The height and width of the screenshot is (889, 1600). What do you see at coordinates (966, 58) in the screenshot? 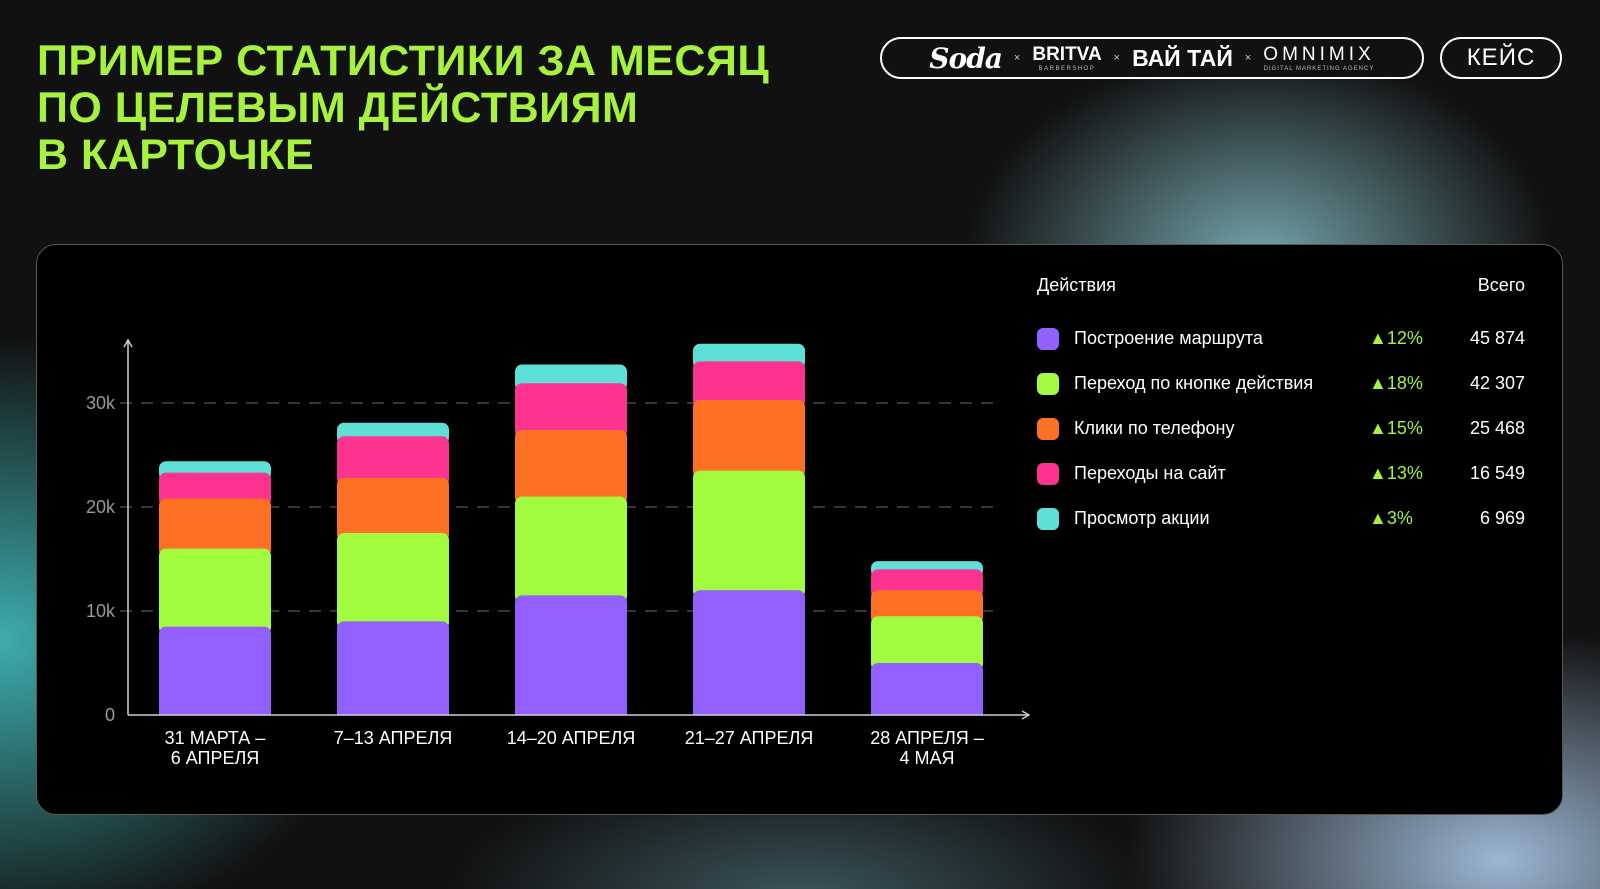
I see `soda-logo: Soda` at bounding box center [966, 58].